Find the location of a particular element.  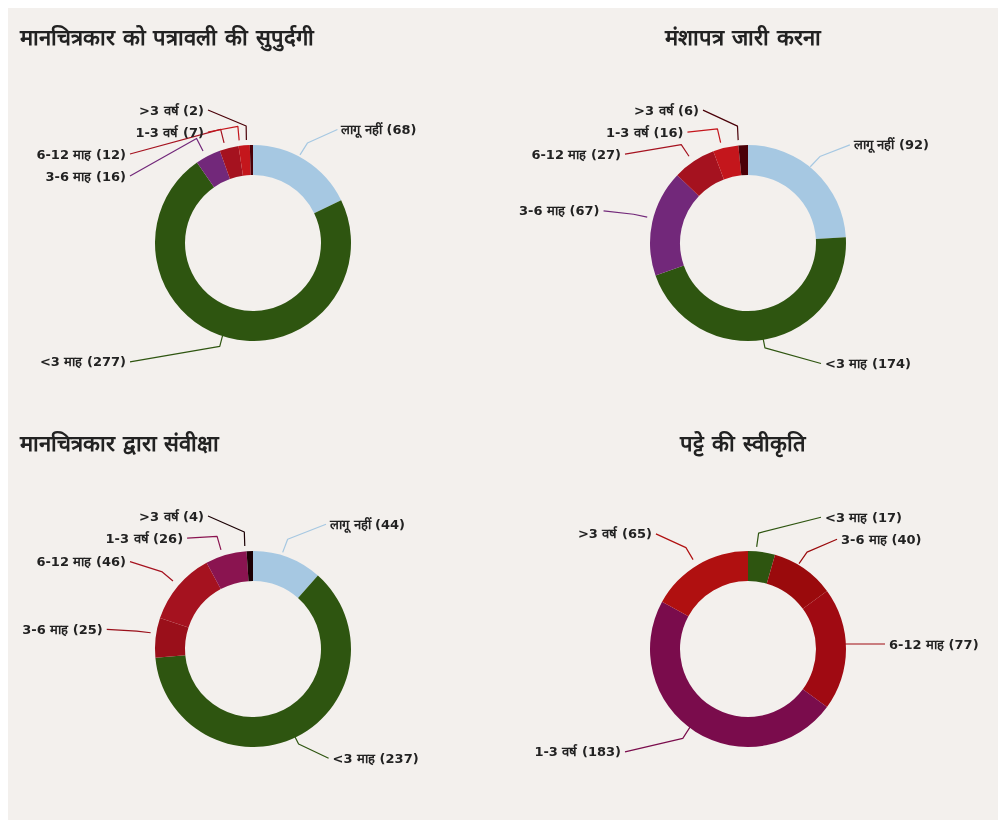

data-label: (183) is located at coordinates (601, 752).